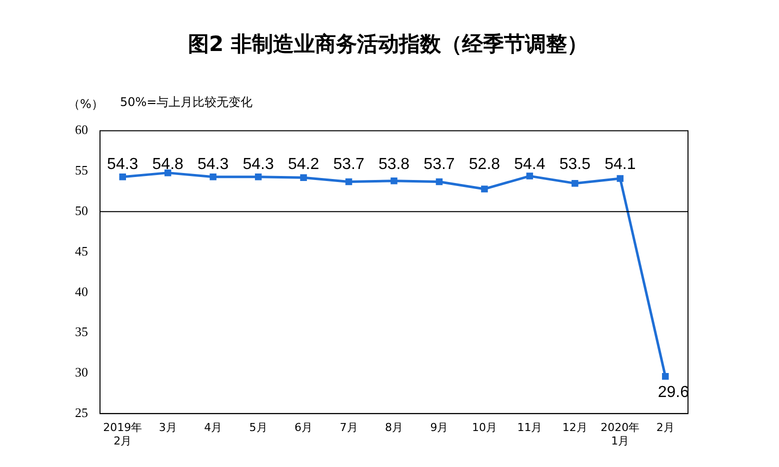  What do you see at coordinates (530, 165) in the screenshot?
I see `data-label: 54.4` at bounding box center [530, 165].